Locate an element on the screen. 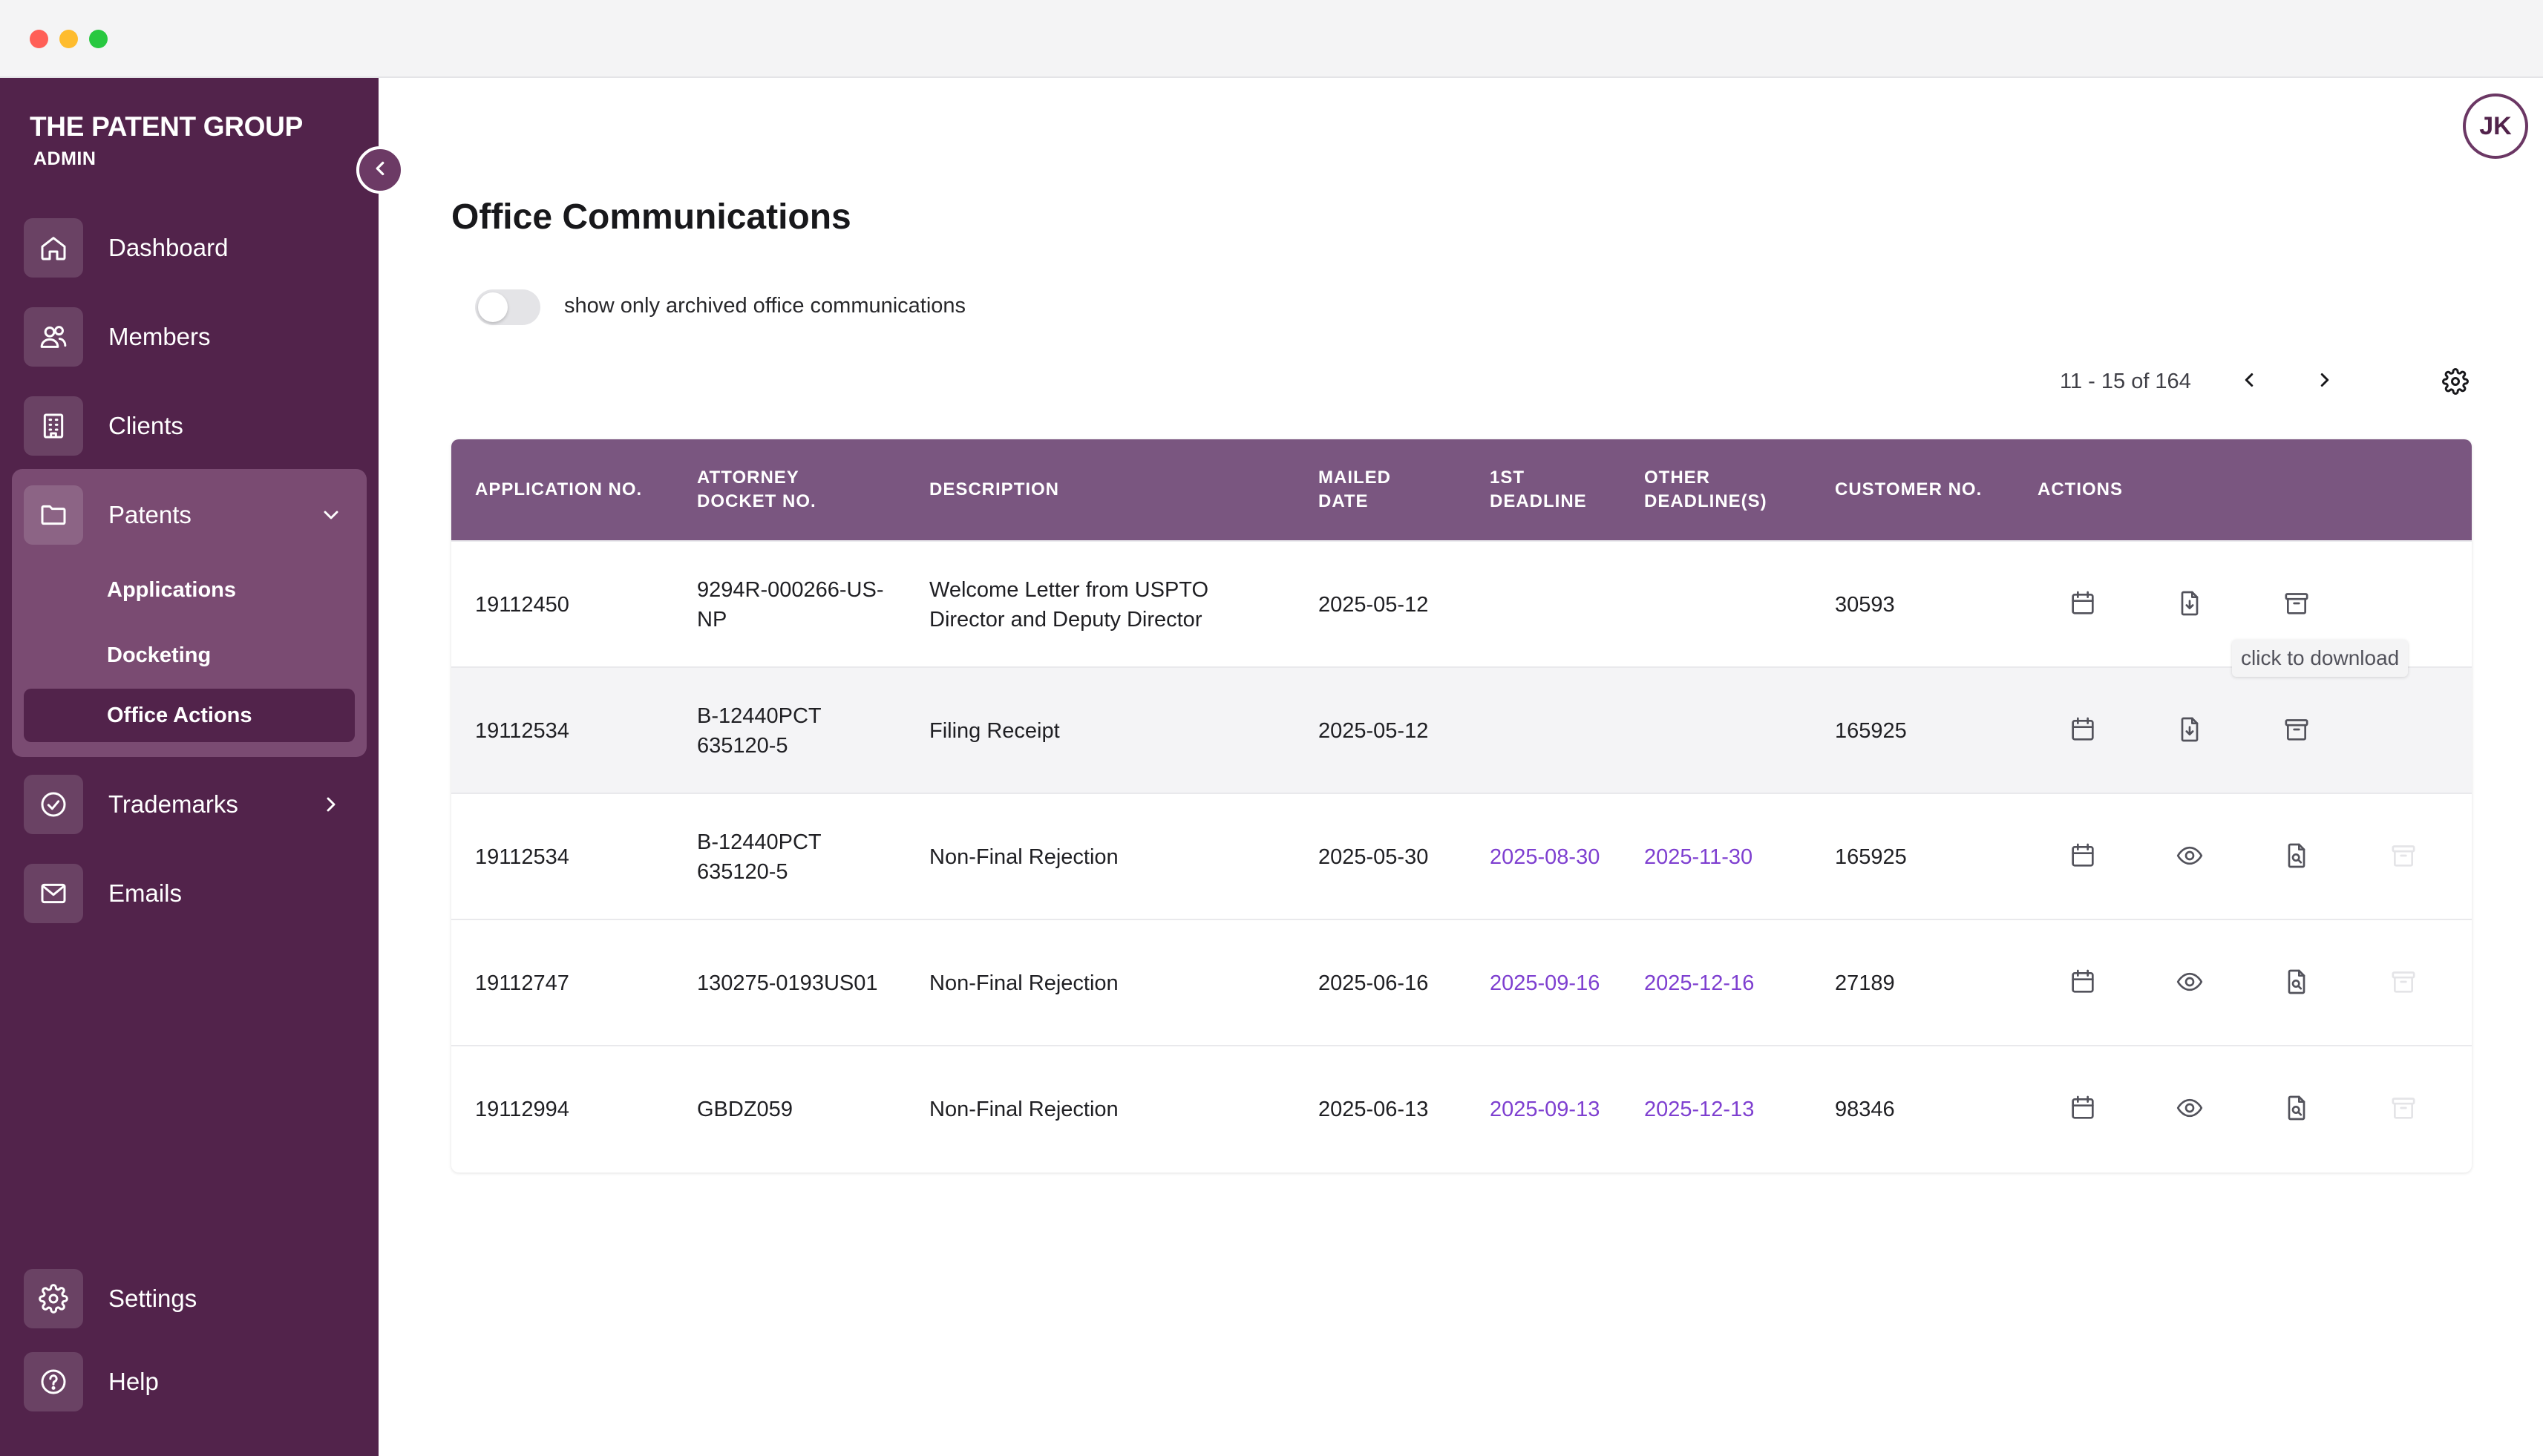  window-titlebar is located at coordinates (1271, 39).